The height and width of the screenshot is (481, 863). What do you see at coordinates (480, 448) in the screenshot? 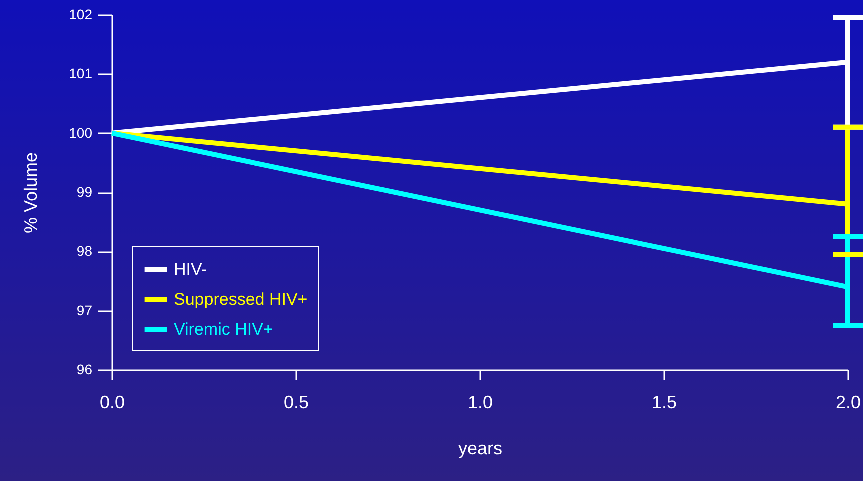
I see `x-axis-title: years` at bounding box center [480, 448].